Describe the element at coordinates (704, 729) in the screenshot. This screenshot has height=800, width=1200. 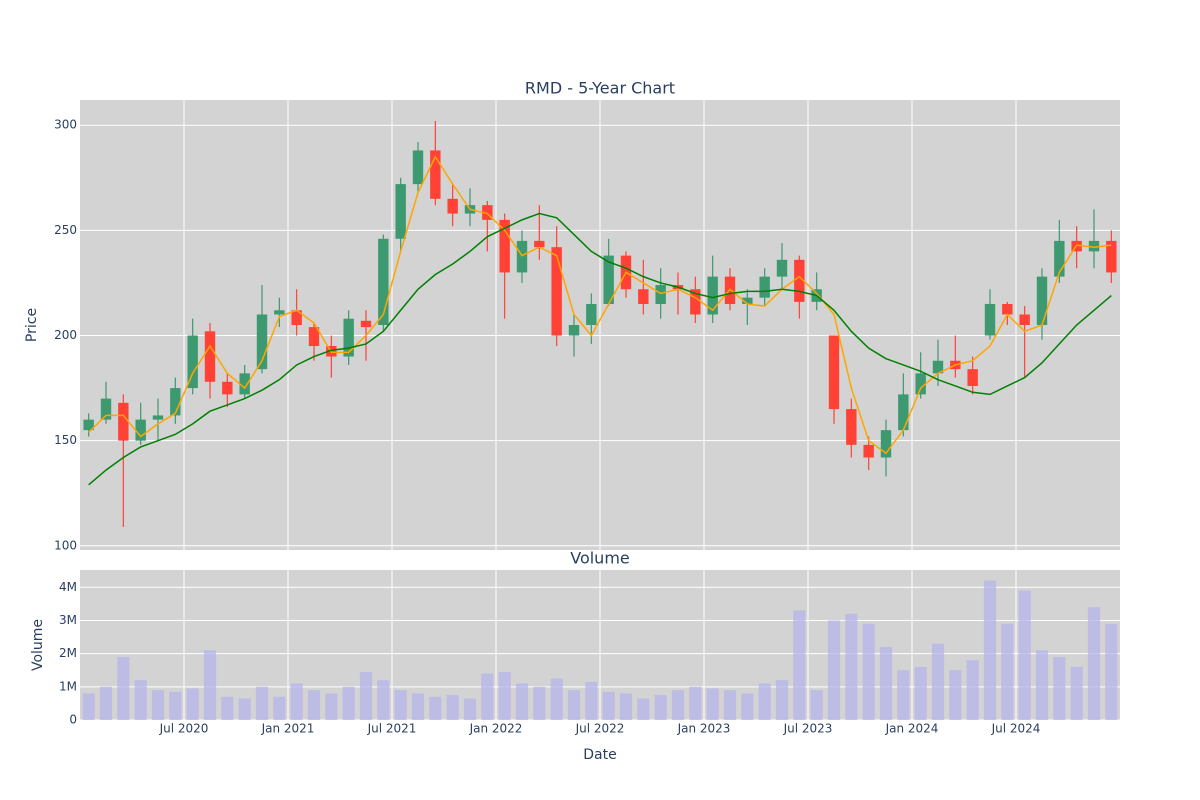
I see `x-tick-label: Jan 2023` at that location.